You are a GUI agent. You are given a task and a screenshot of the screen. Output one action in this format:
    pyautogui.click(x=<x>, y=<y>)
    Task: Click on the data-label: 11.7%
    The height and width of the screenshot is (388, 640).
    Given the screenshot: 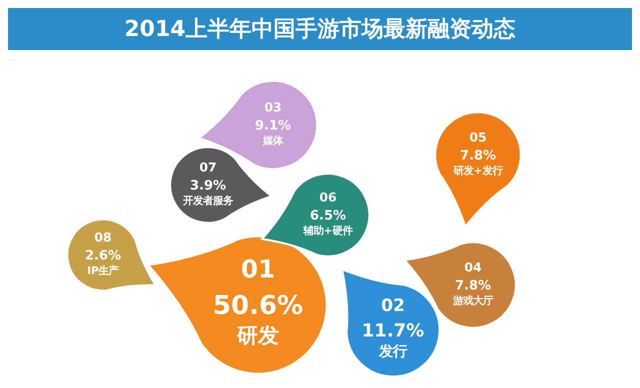 What is the action you would take?
    pyautogui.click(x=393, y=331)
    